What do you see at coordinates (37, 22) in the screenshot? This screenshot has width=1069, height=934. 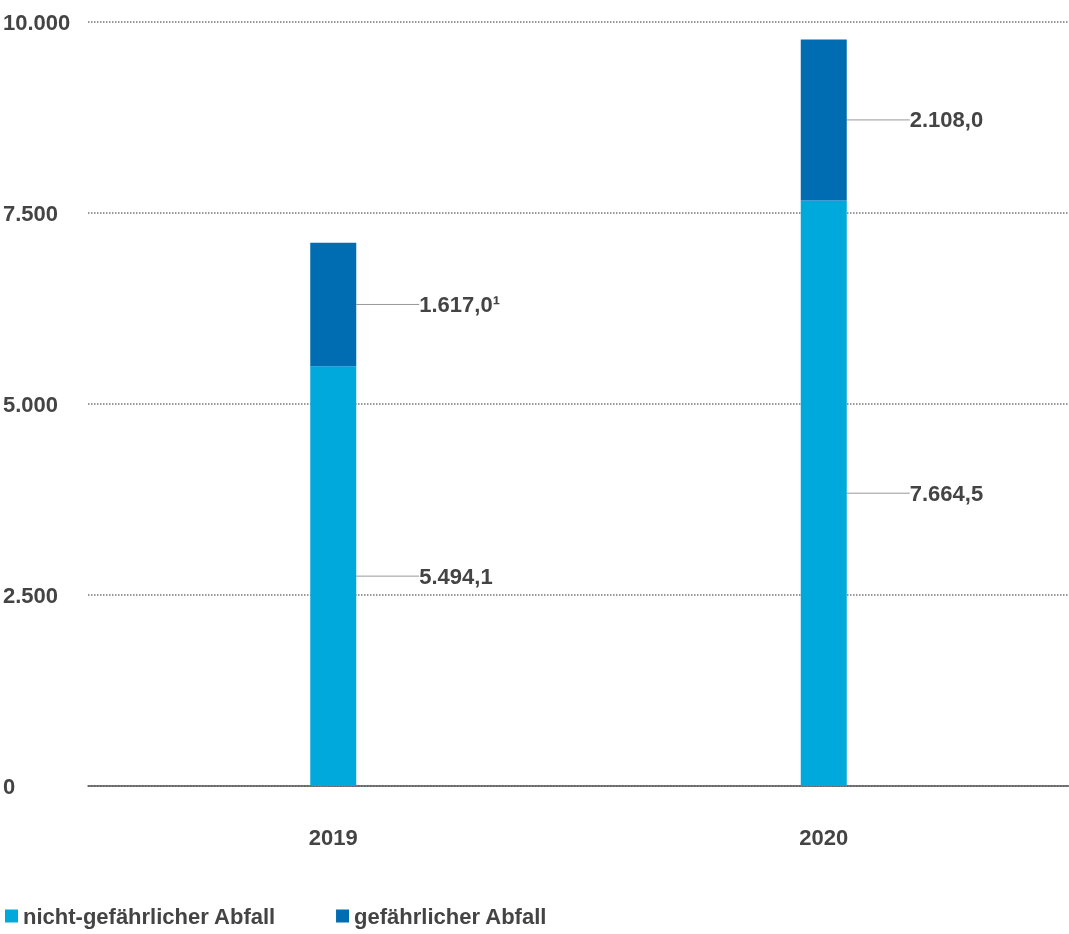 I see `y-tick-label: 10.000` at bounding box center [37, 22].